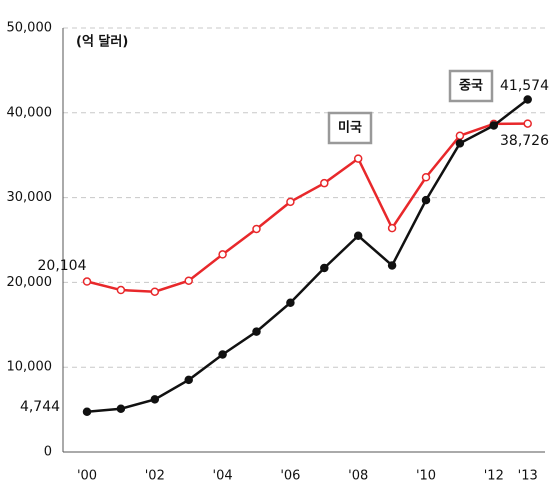  Describe the element at coordinates (102, 42) in the screenshot. I see `unit-label: (억 달러)` at that location.